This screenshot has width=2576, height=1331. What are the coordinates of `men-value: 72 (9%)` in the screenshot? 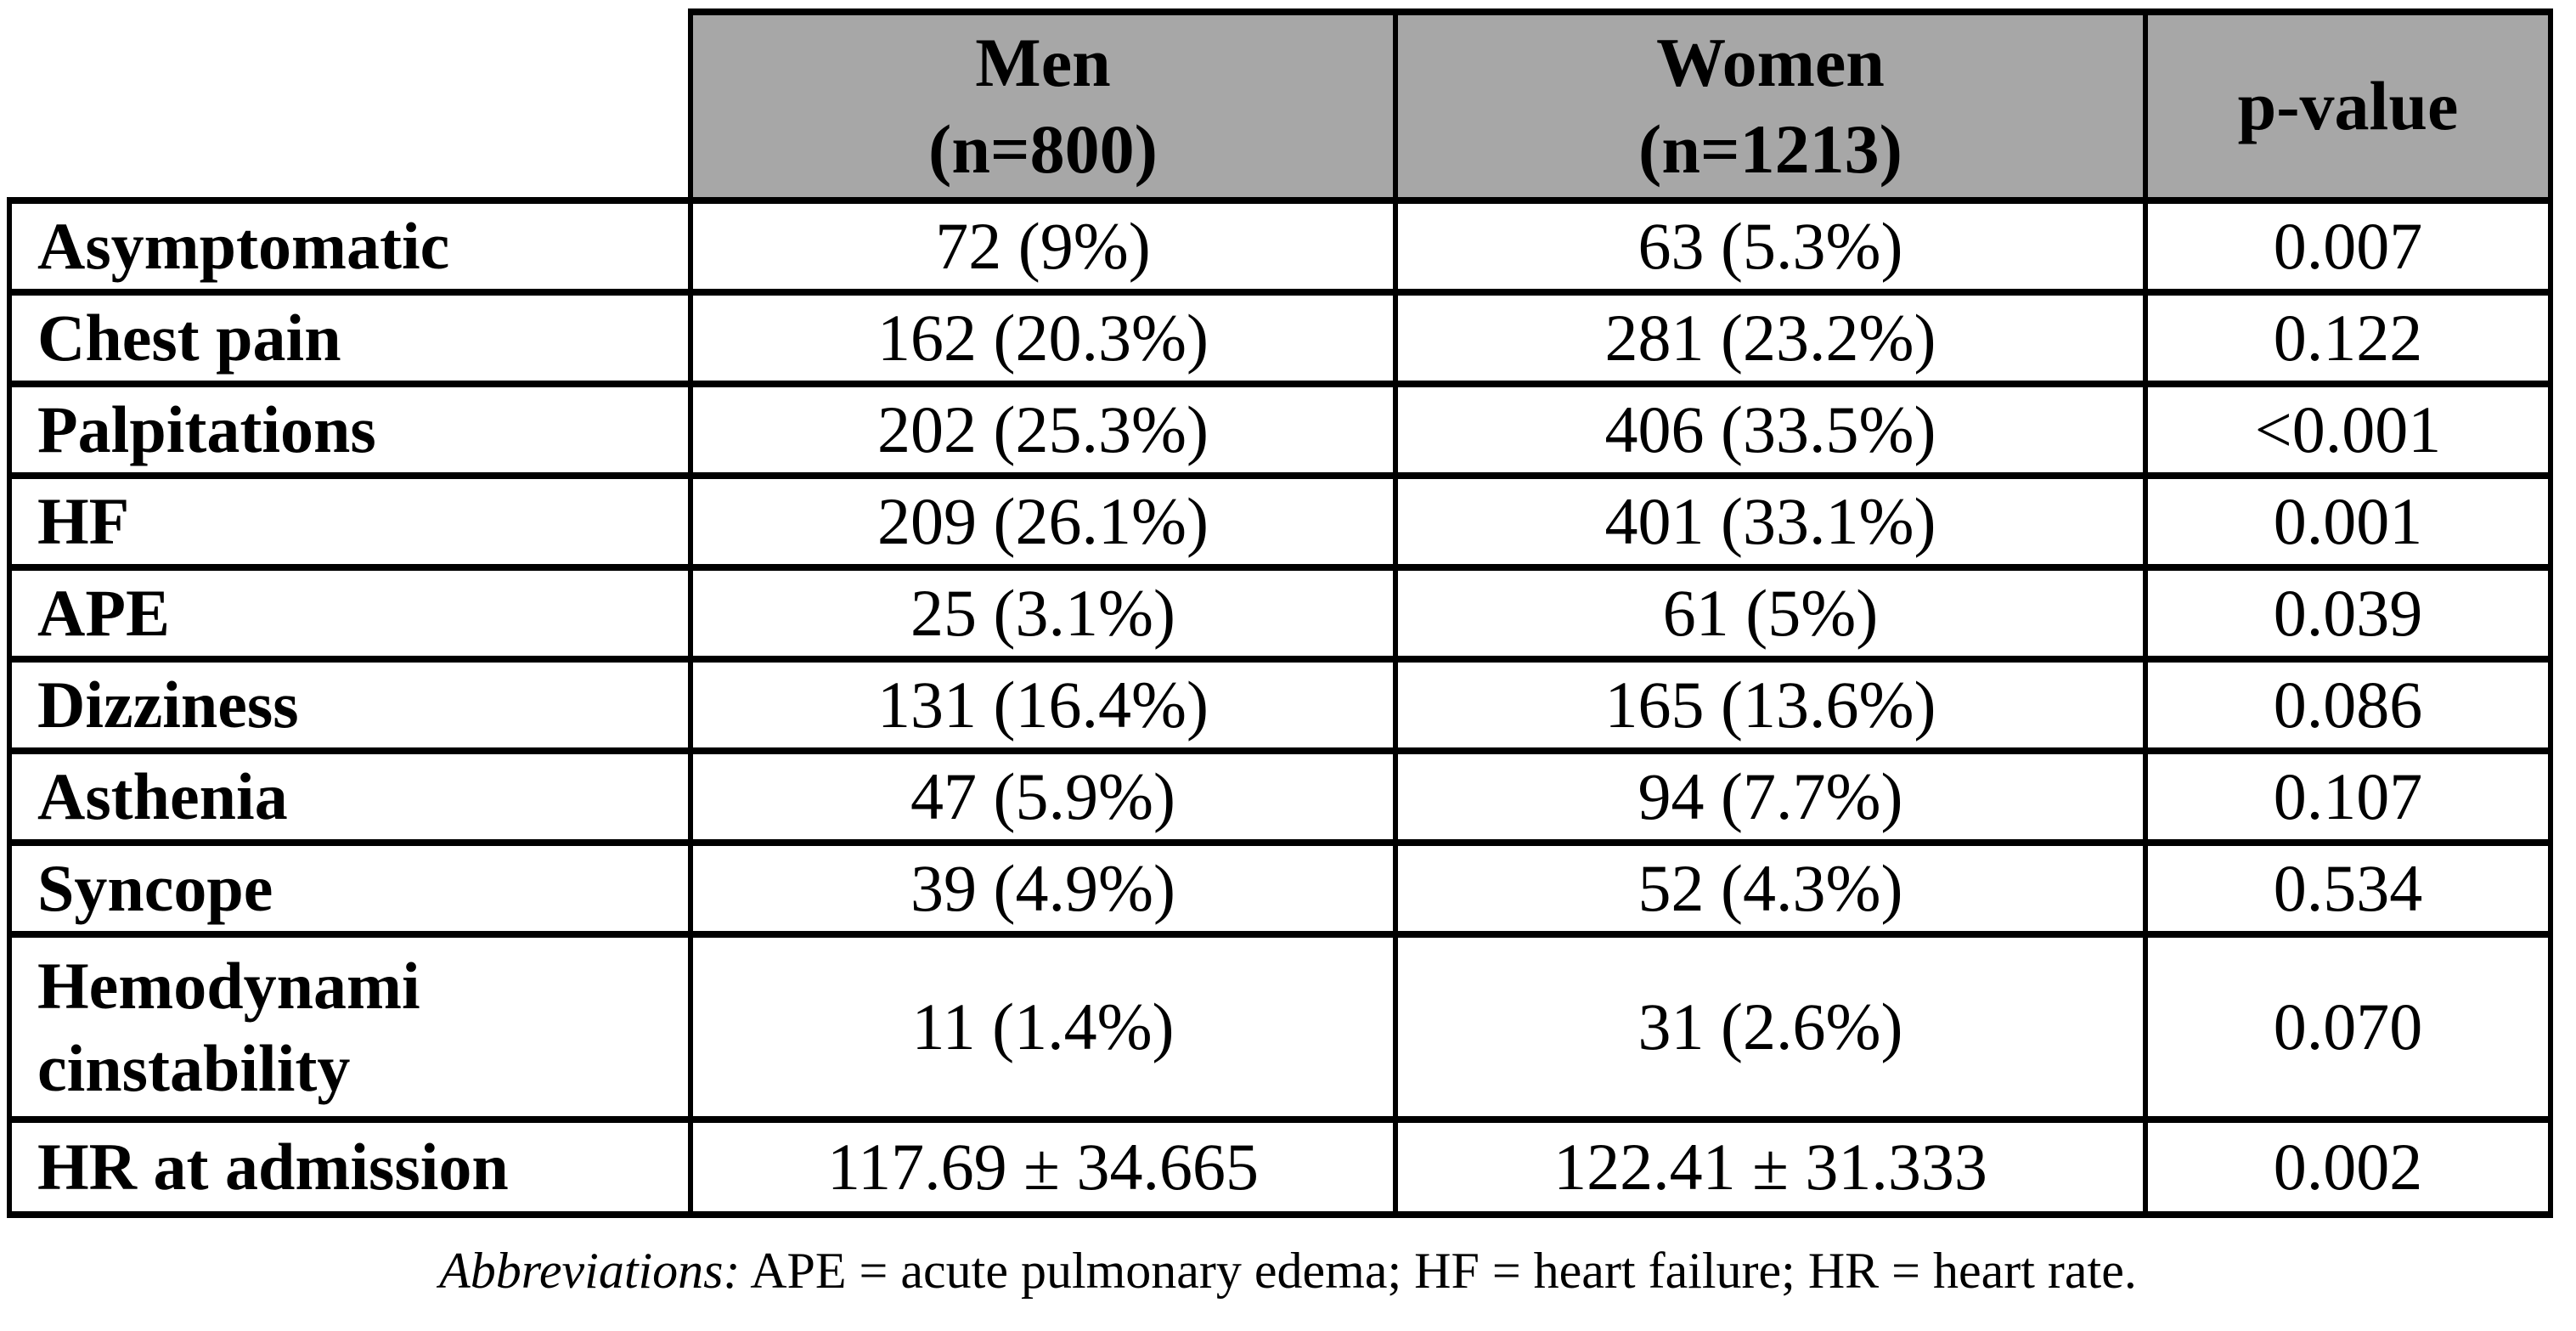 It's located at (1043, 246).